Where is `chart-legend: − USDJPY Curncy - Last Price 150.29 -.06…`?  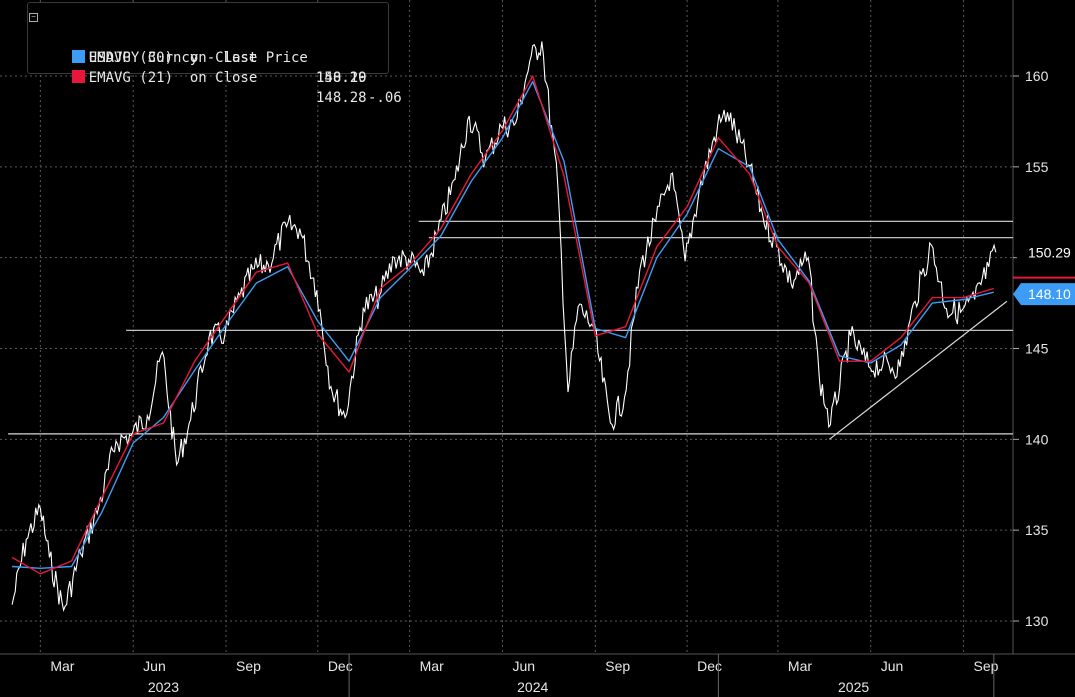
chart-legend: − USDJPY Curncy - Last Price 150.29 -.06… is located at coordinates (214, 54).